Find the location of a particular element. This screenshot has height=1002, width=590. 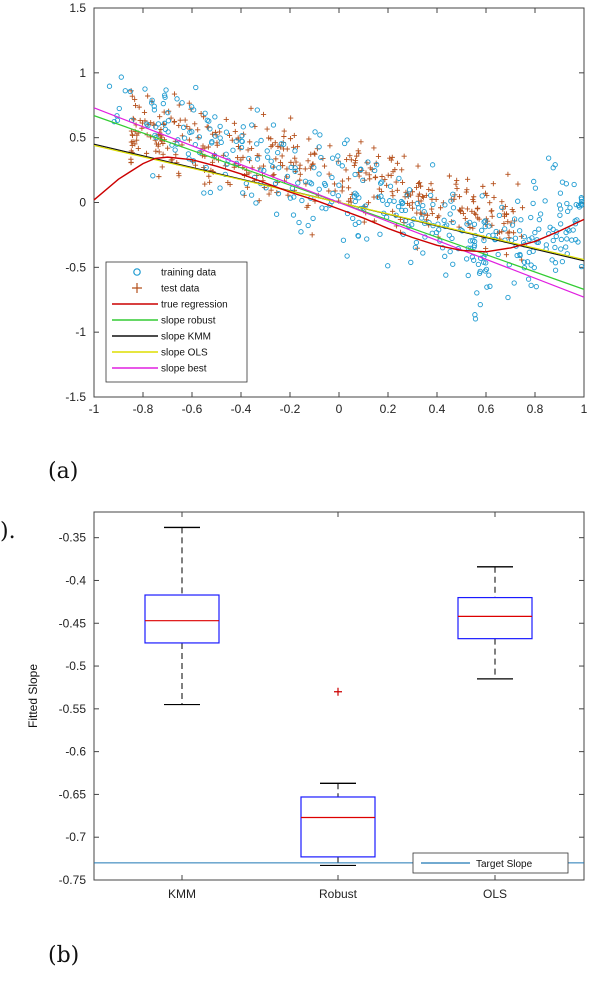

legend-marker-plus is located at coordinates (137, 288).